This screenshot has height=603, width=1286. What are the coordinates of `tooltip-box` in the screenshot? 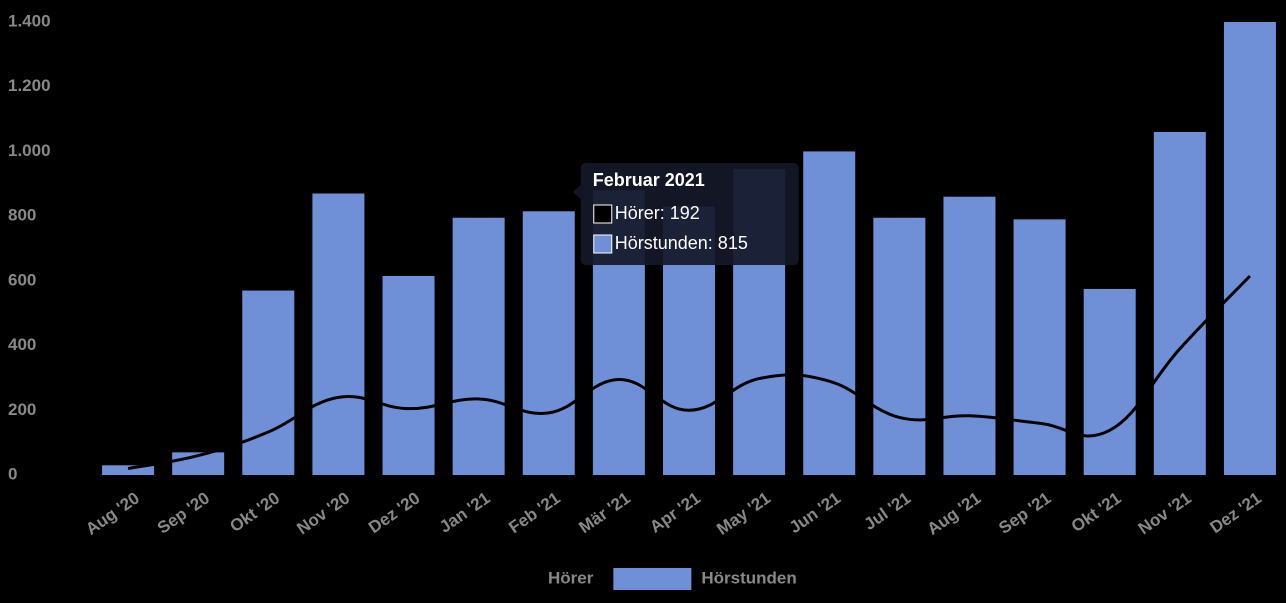 It's located at (689, 214).